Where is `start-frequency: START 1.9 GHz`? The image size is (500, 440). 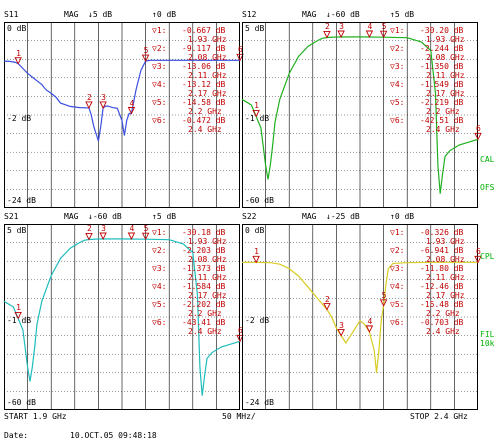 start-frequency: START 1.9 GHz is located at coordinates (35, 416).